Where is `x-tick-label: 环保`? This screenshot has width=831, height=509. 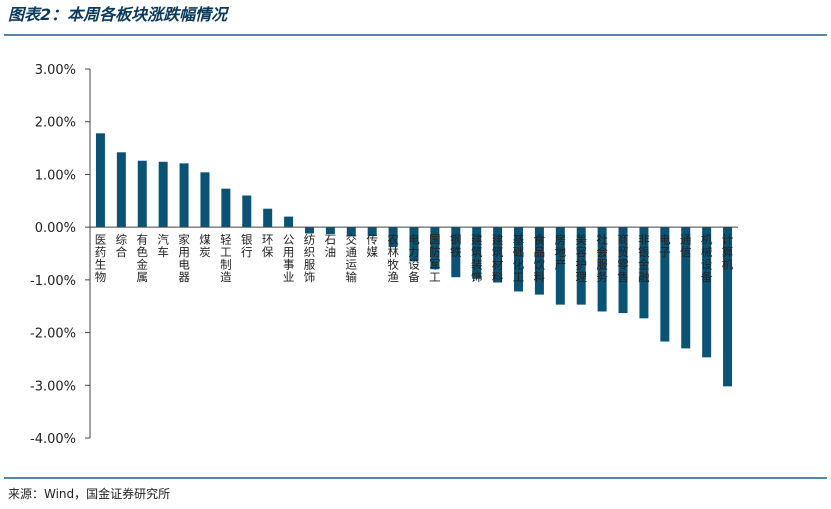 x-tick-label: 环保 is located at coordinates (268, 245).